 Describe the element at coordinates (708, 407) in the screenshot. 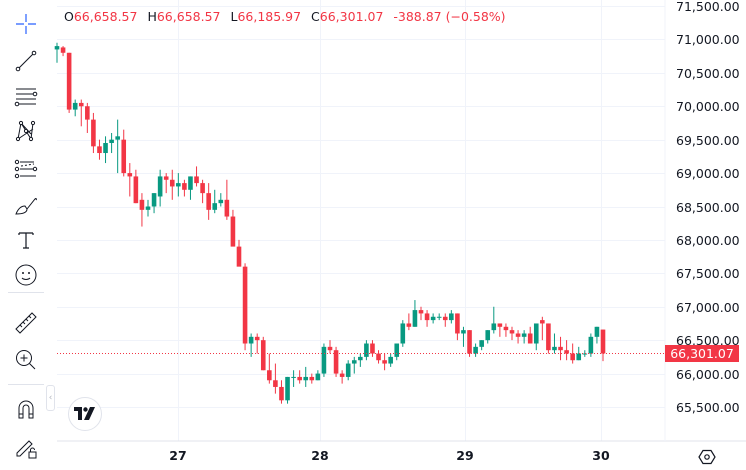

I see `price-tick-label: 65,500.00` at that location.